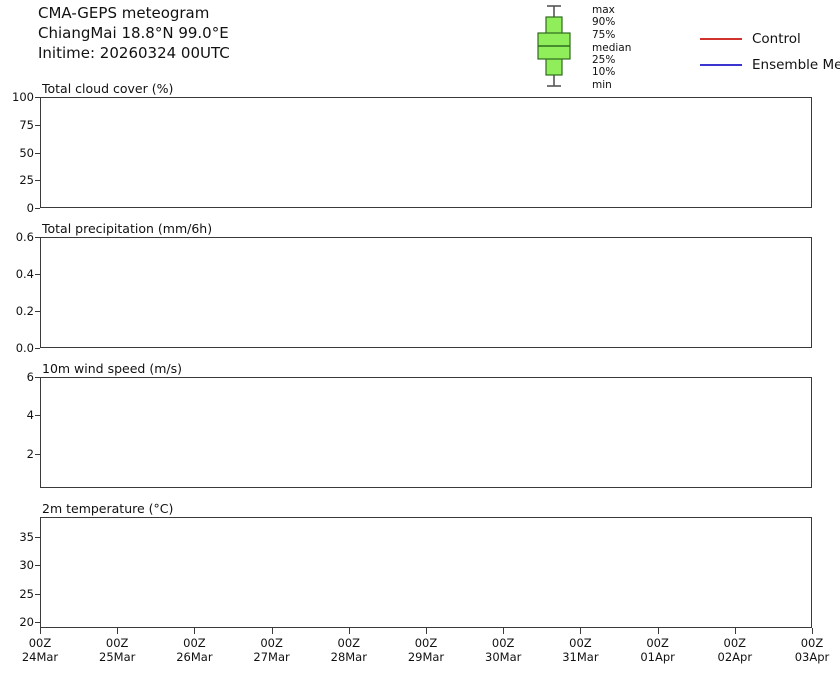 The width and height of the screenshot is (840, 680). I want to click on x-tick-label: 00Z 02Apr, so click(735, 650).